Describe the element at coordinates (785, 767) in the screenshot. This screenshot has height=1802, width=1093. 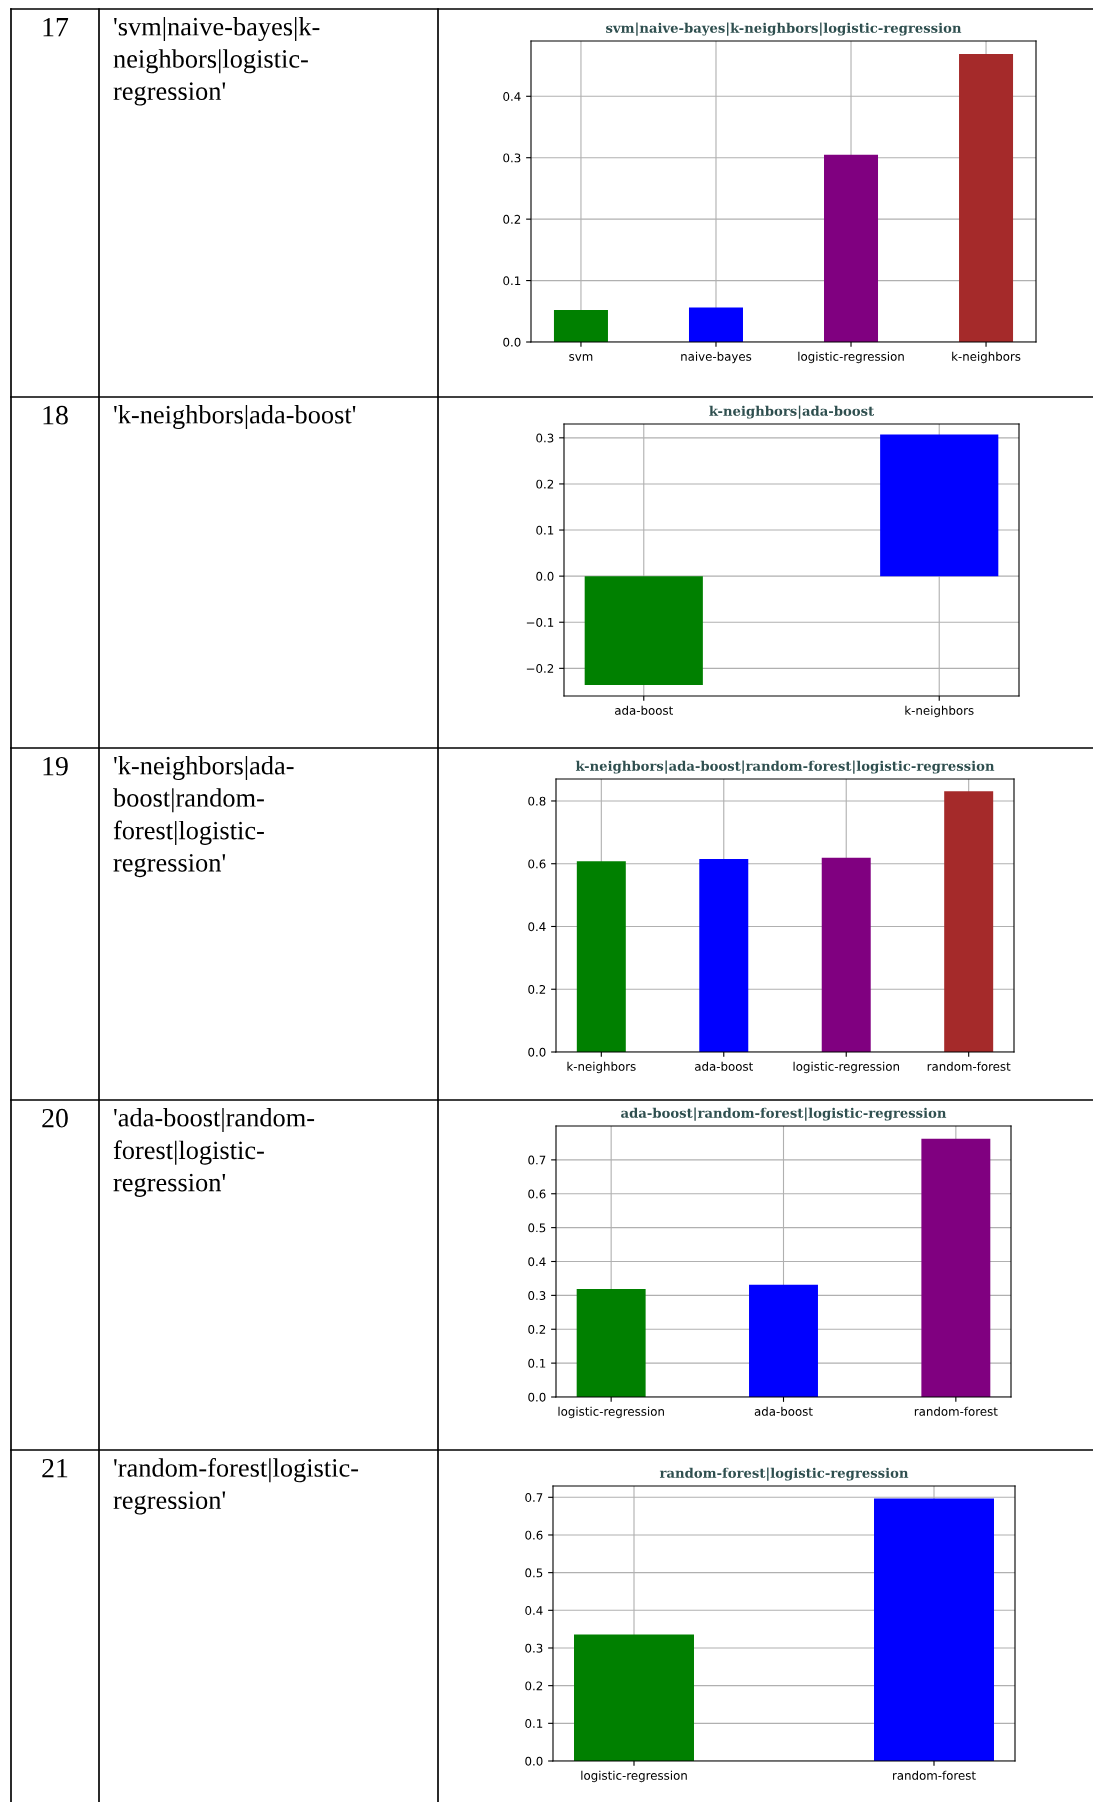
I see `chart-title: k-neighbors|ada-boost|random-forest|logistic-regression` at that location.